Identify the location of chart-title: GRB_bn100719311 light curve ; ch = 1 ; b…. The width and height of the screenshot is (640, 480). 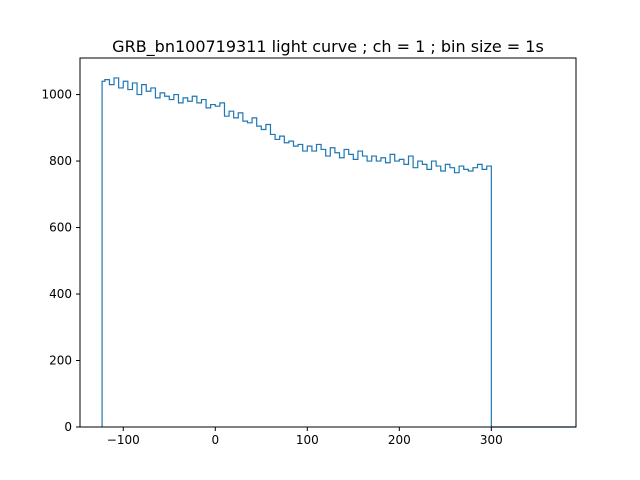
(328, 47).